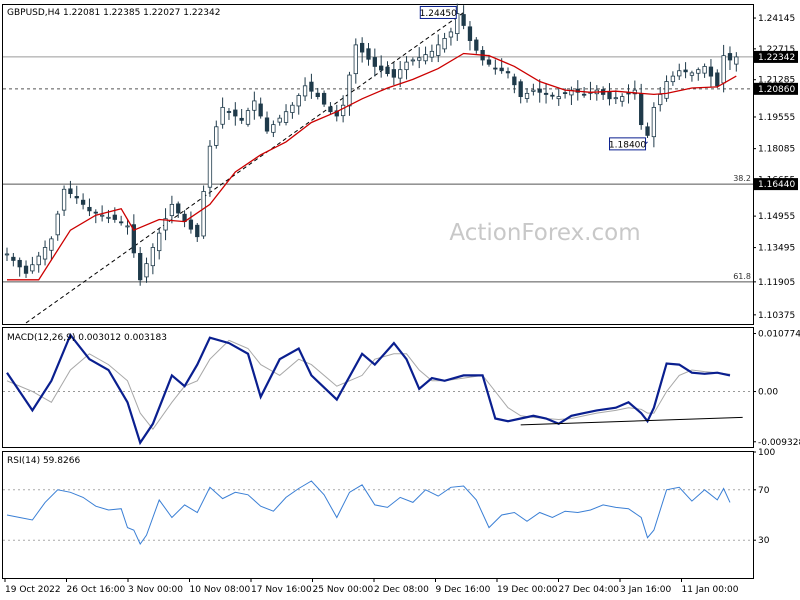  Describe the element at coordinates (776, 50) in the screenshot. I see `price-tick-label: 1.22715` at that location.